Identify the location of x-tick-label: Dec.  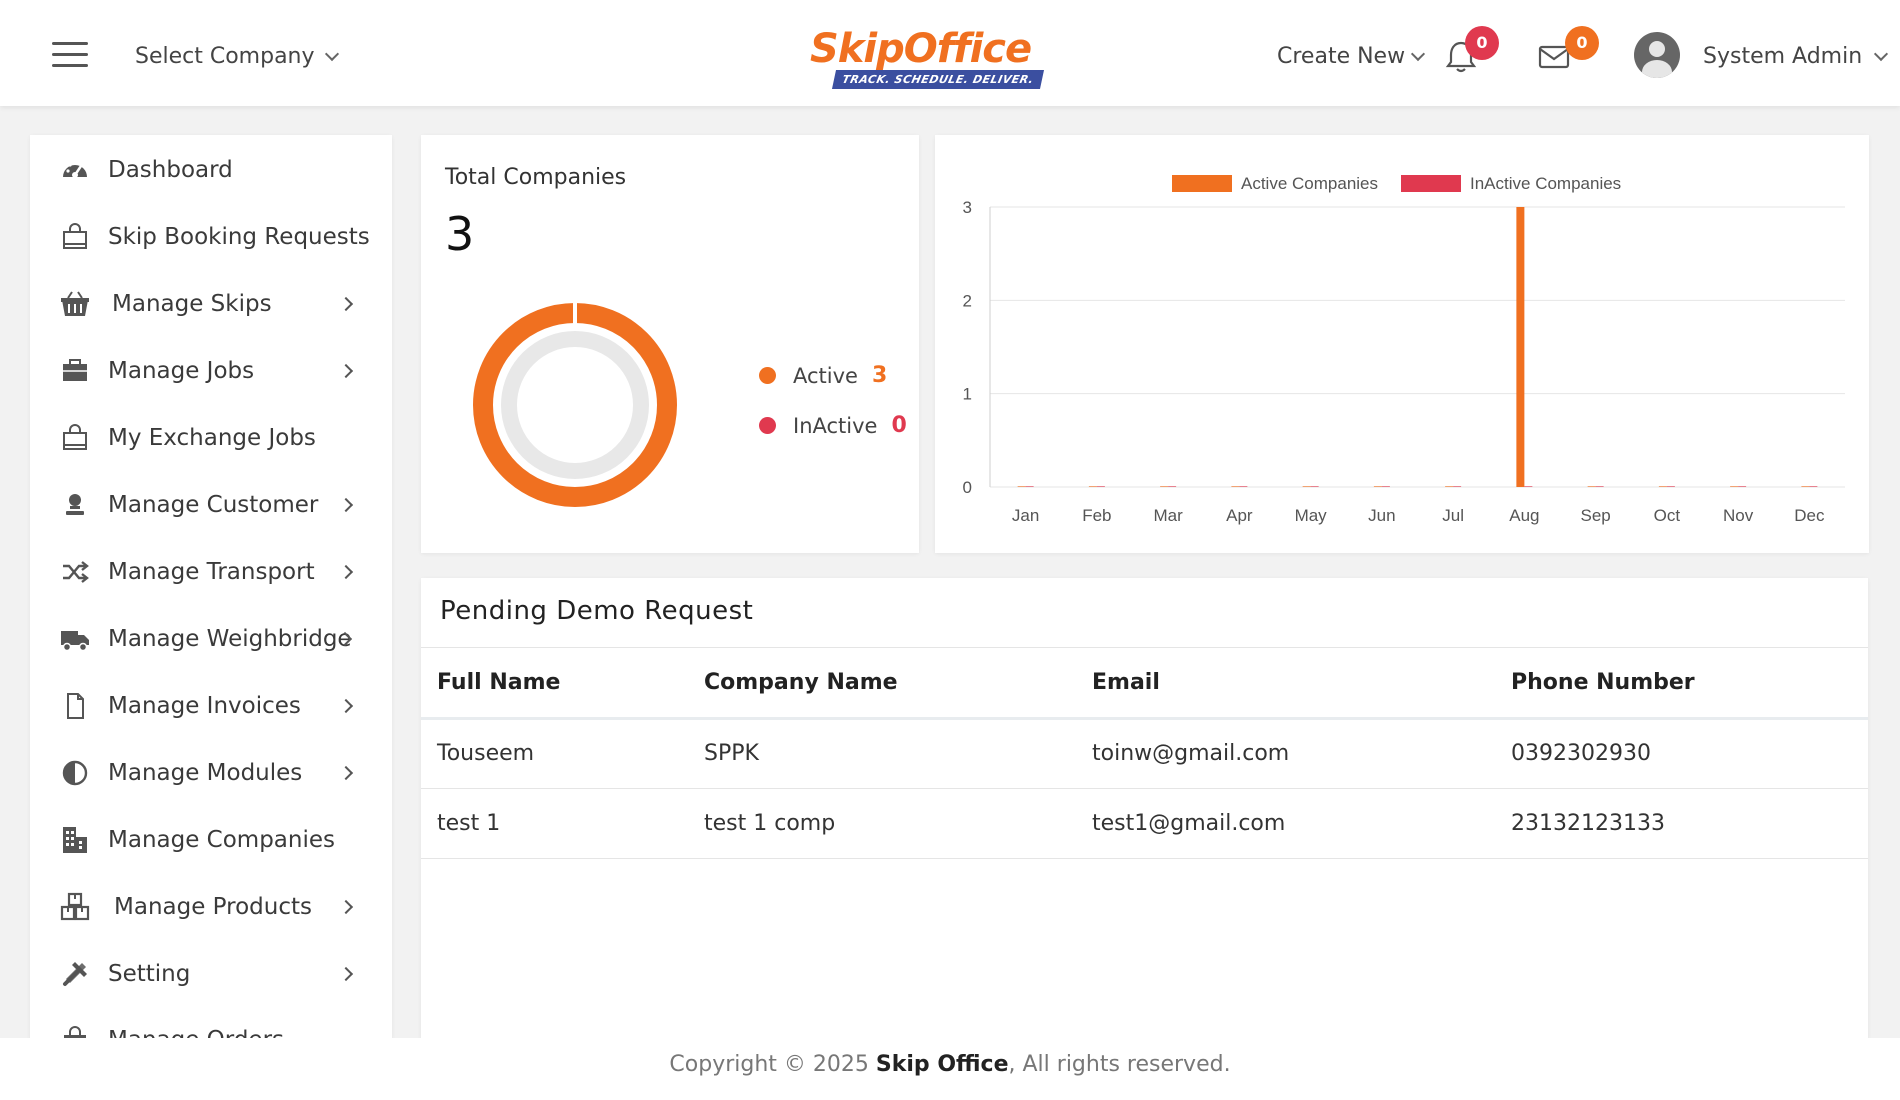
(1809, 515).